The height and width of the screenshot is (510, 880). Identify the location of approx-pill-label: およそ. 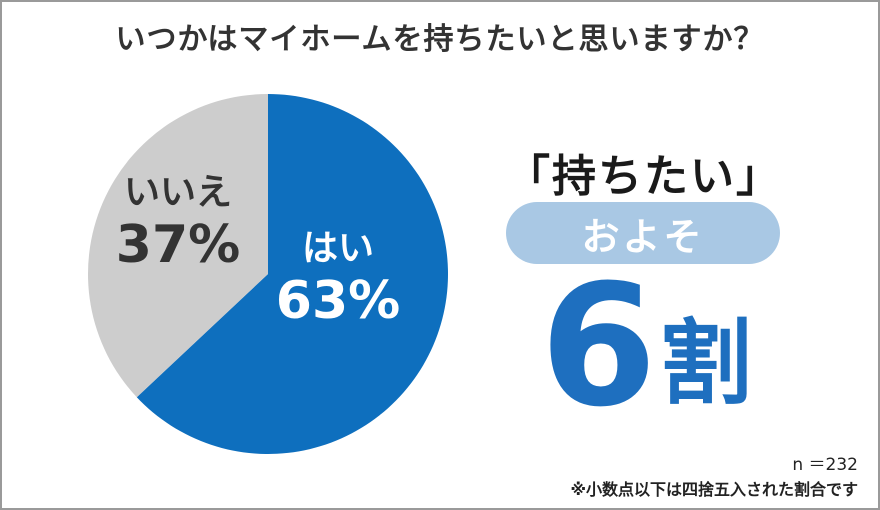
(643, 236).